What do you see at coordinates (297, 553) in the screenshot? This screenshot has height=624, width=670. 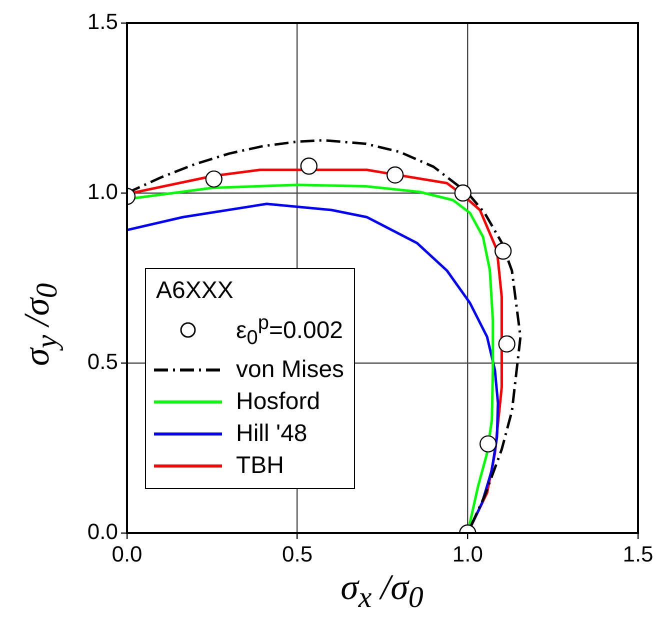 I see `x-tick-label: 0.5` at bounding box center [297, 553].